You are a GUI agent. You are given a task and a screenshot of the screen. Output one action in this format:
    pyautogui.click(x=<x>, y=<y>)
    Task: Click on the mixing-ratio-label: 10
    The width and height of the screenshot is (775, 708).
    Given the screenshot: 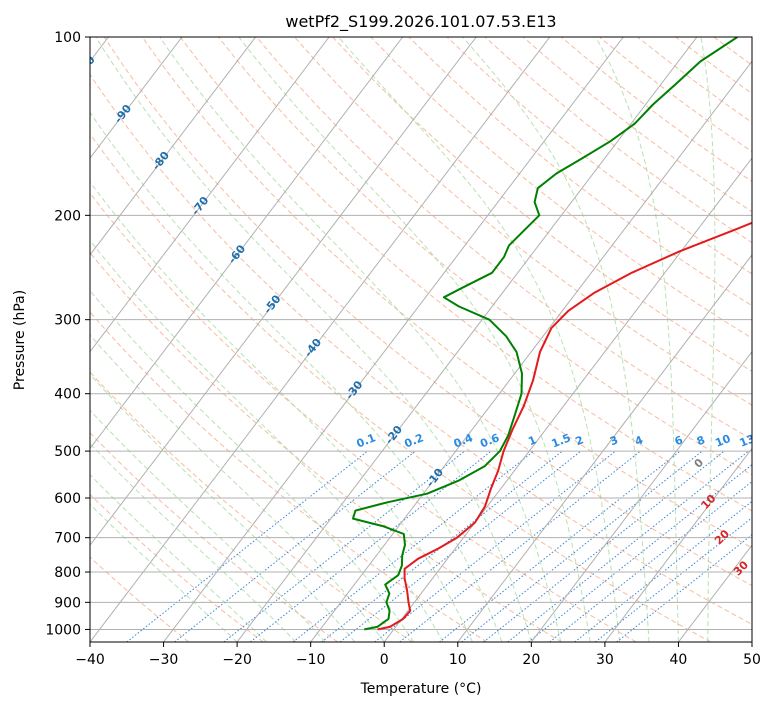 What is the action you would take?
    pyautogui.click(x=722, y=441)
    